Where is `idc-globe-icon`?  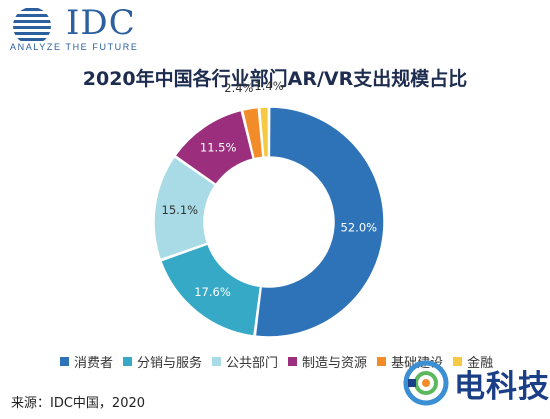
idc-globe-icon is located at coordinates (32, 24).